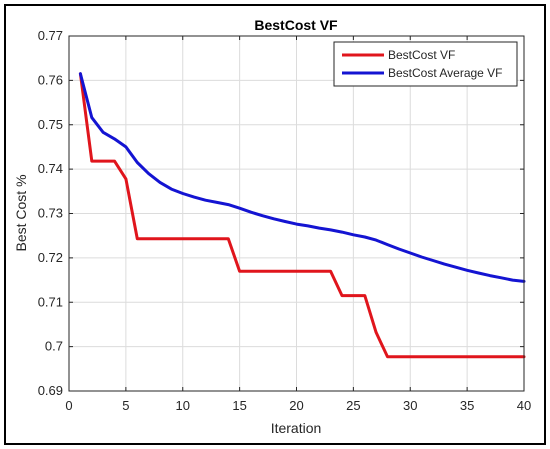 The image size is (550, 449). Describe the element at coordinates (296, 405) in the screenshot. I see `x-tick-label: 20` at that location.